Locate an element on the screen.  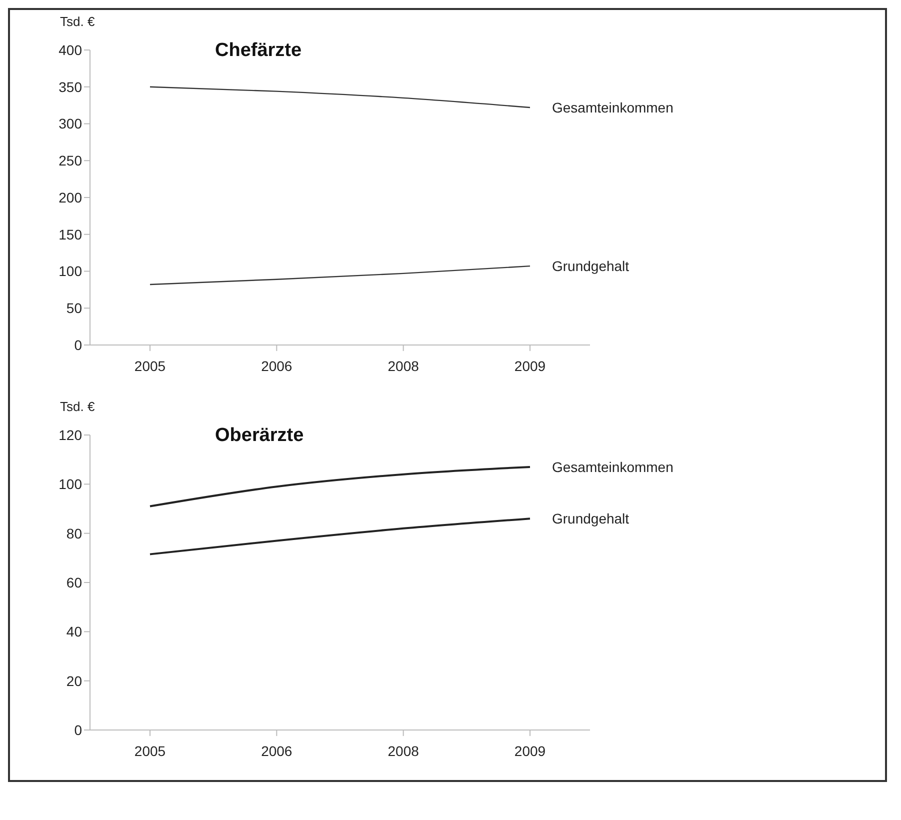
y-tick-label: 120 is located at coordinates (70, 434).